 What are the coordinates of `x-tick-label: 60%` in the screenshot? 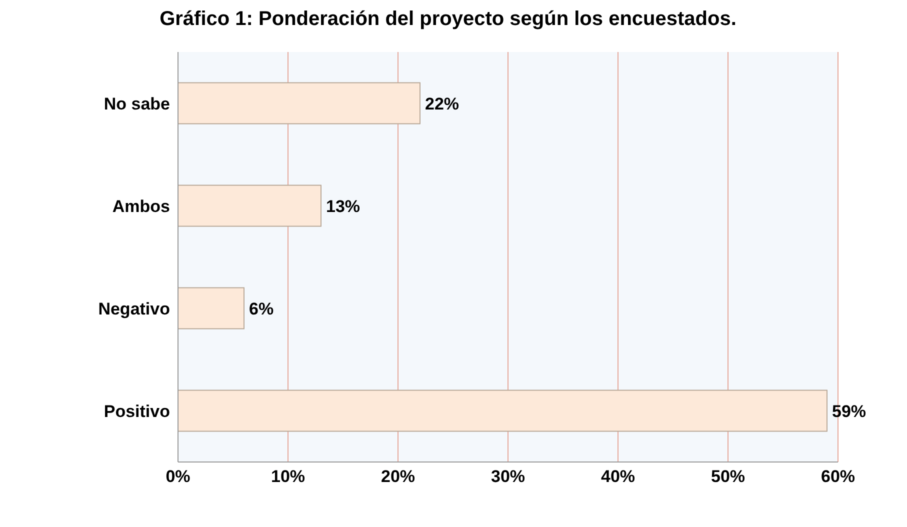 It's located at (838, 476).